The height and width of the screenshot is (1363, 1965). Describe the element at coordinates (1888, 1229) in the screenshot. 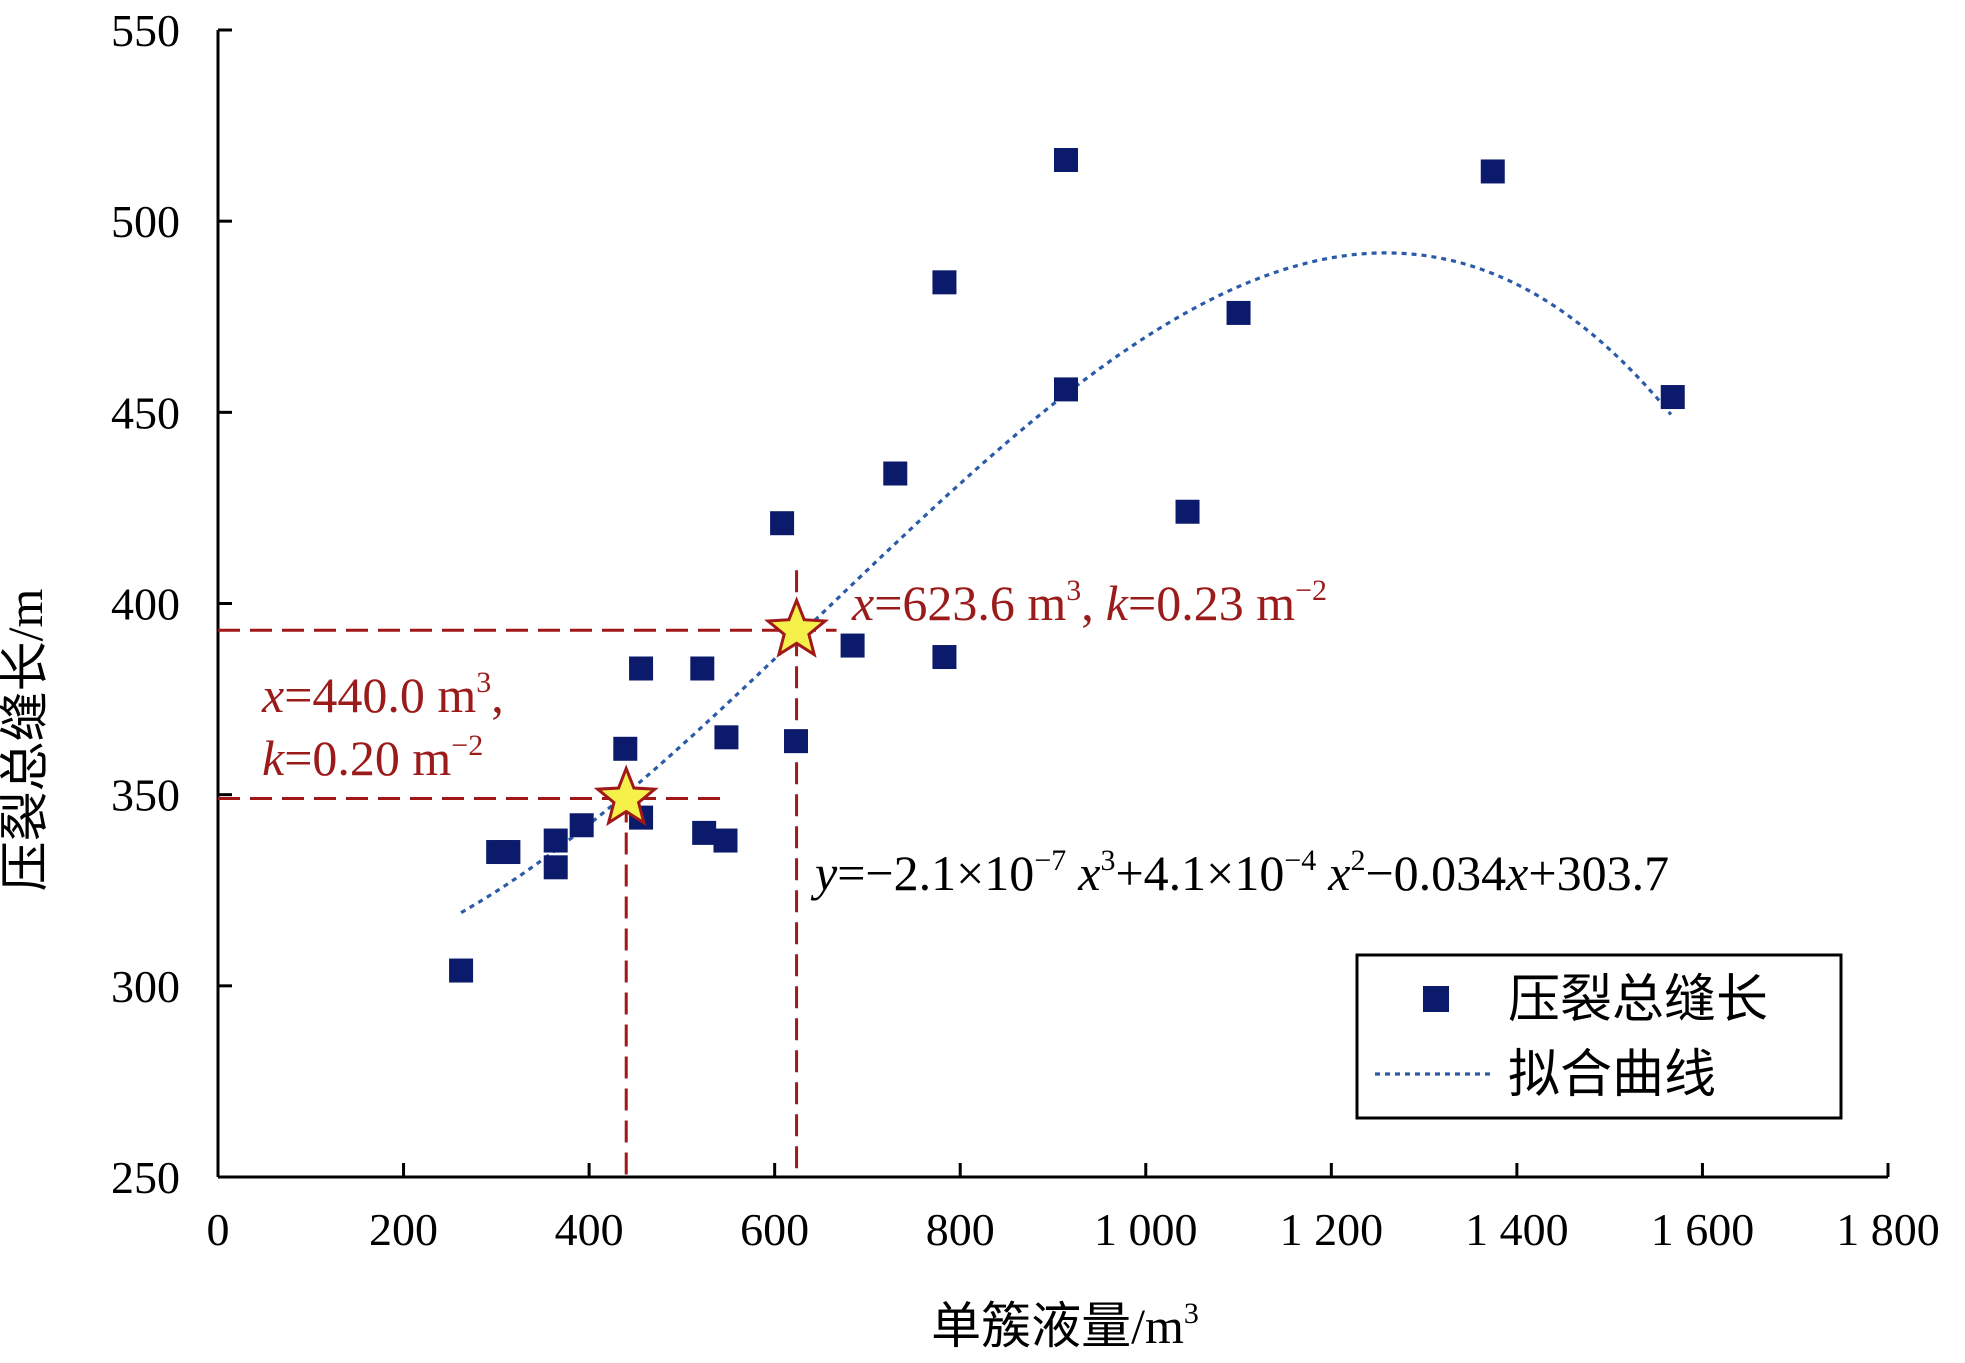

I see `x-tick-label: 1 800` at that location.